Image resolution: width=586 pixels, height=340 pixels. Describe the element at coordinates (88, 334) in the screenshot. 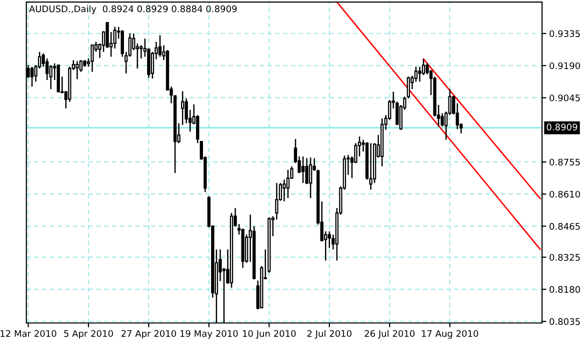

I see `x-tick-label: 5 Apr 2010` at that location.